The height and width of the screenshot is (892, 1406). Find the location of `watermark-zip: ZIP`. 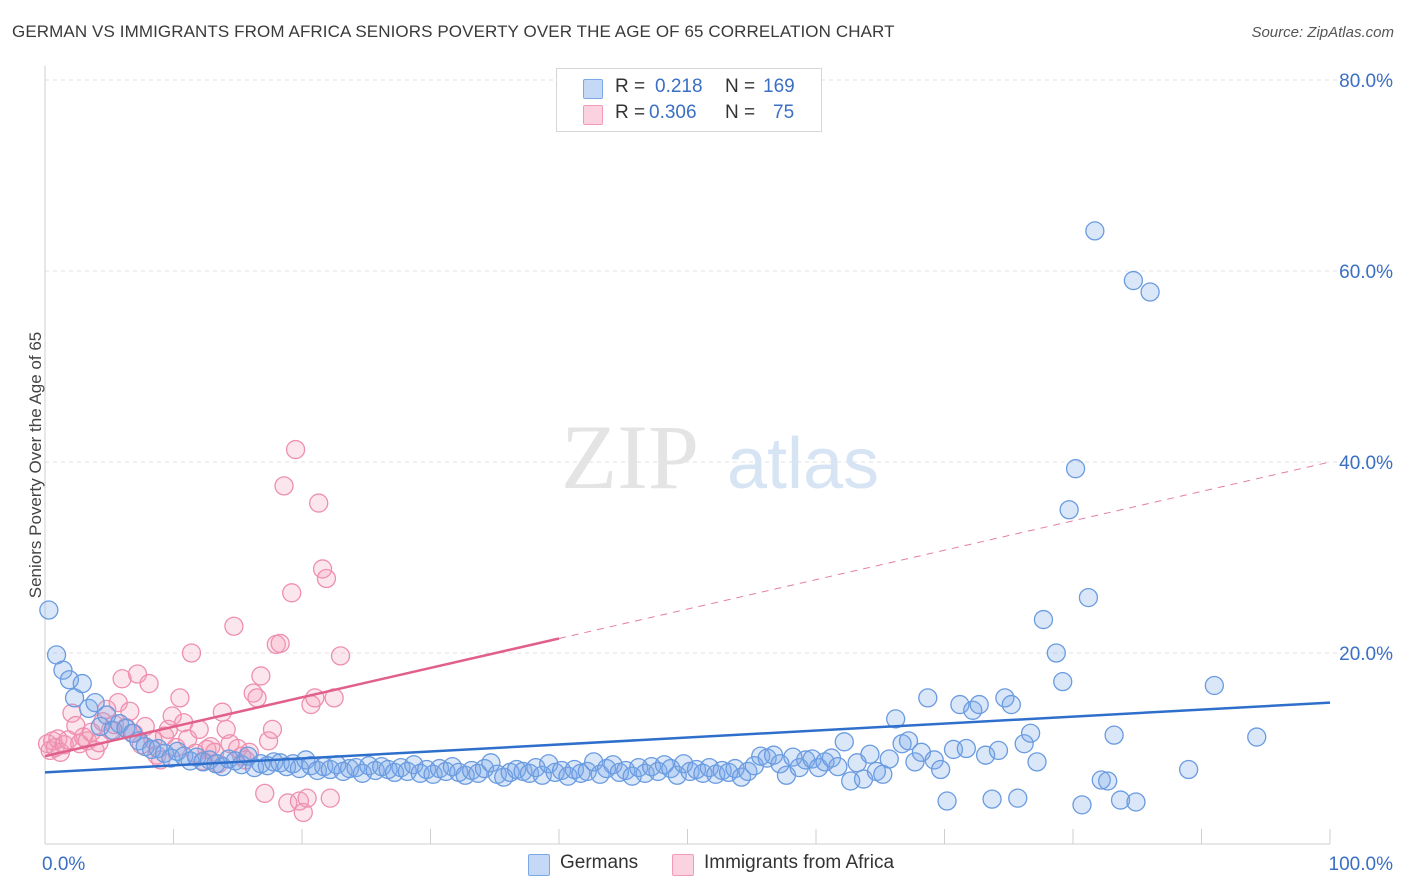

watermark-zip: ZIP is located at coordinates (630, 457).